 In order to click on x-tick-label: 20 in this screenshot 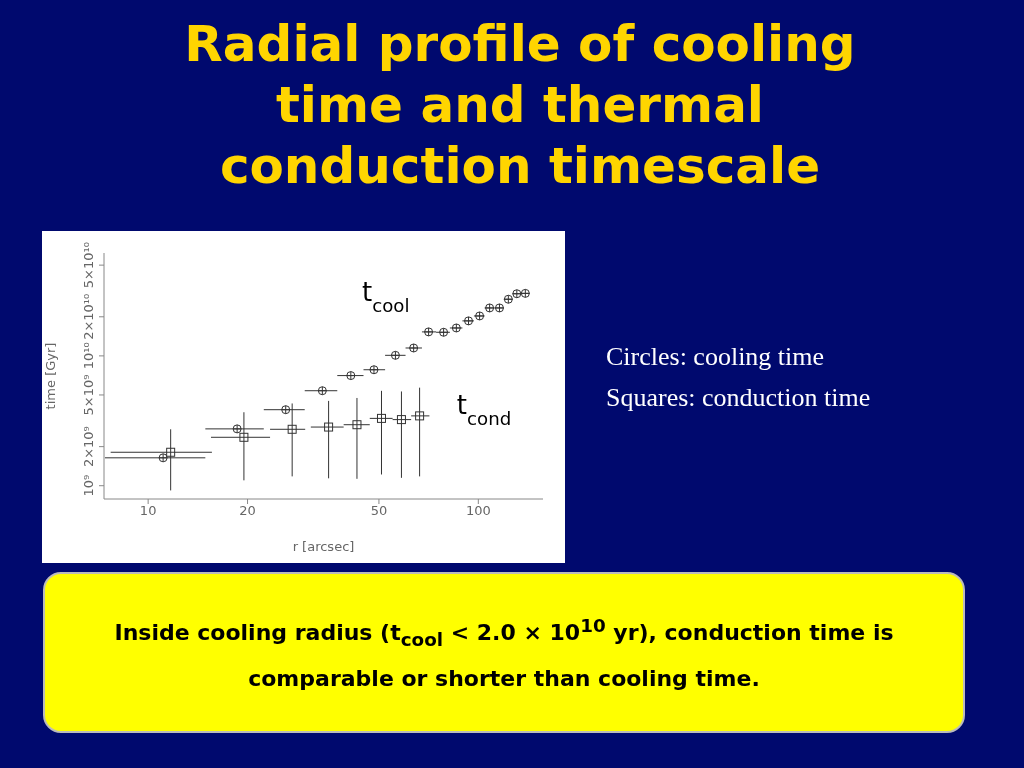, I will do `click(247, 511)`.